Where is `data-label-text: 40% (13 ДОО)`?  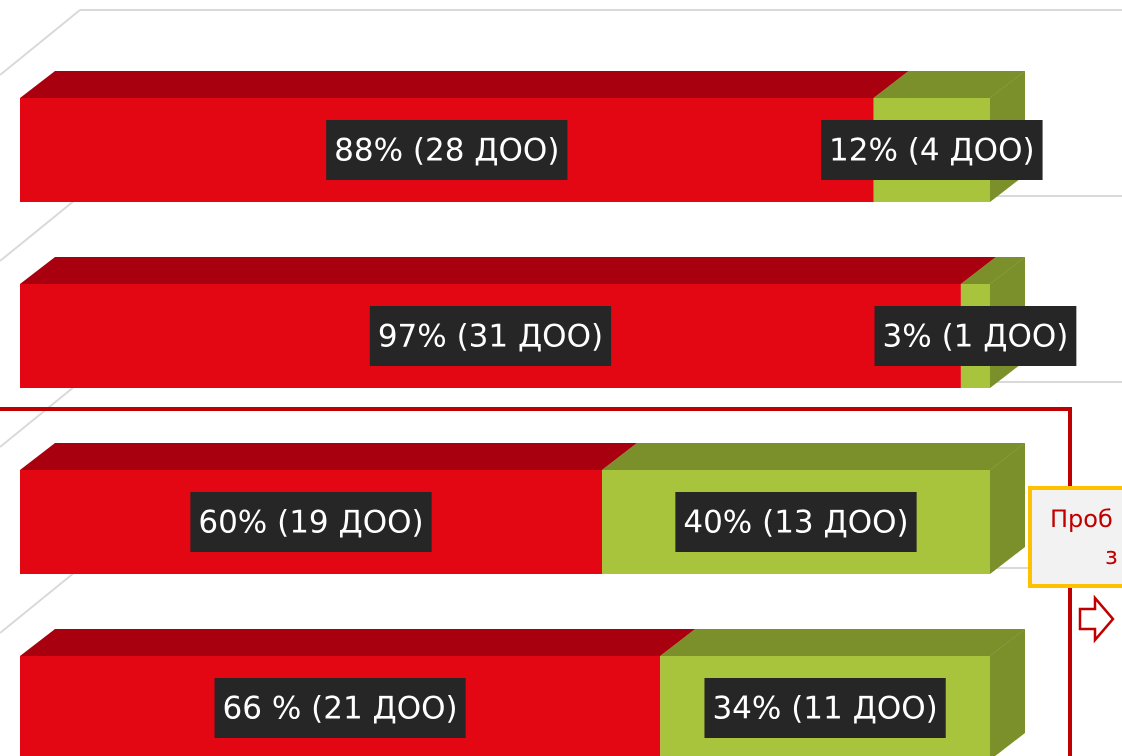 data-label-text: 40% (13 ДОО) is located at coordinates (795, 523).